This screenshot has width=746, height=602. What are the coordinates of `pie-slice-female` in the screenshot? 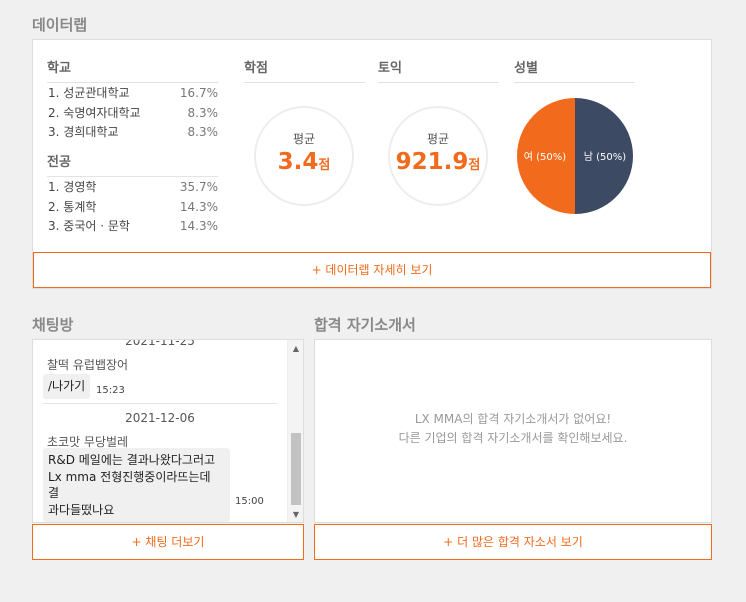 It's located at (546, 156).